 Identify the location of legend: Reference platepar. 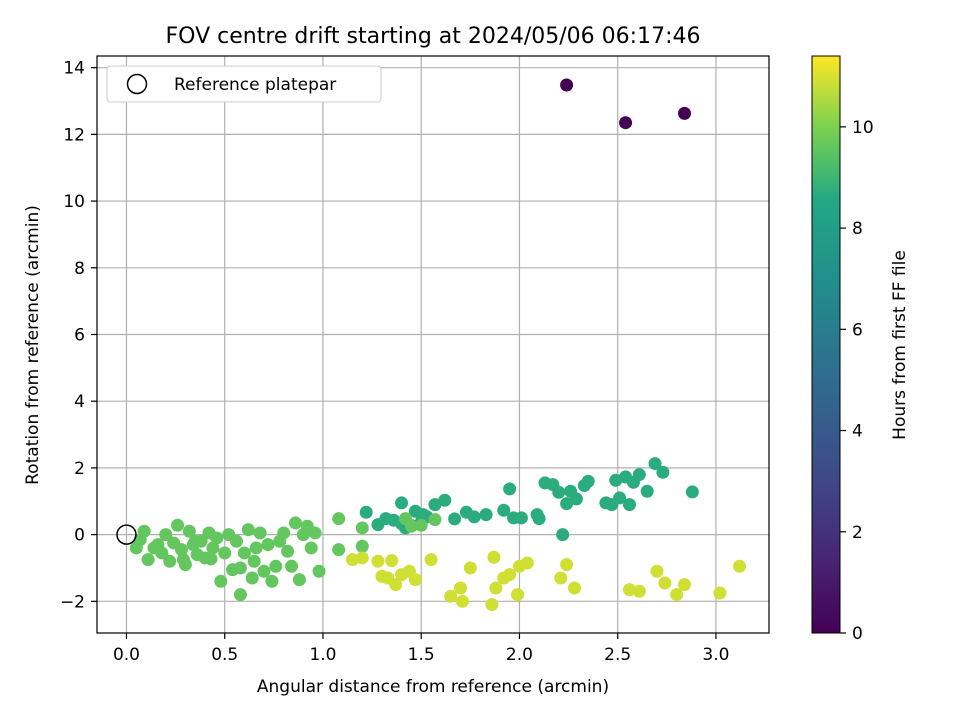
(244, 84).